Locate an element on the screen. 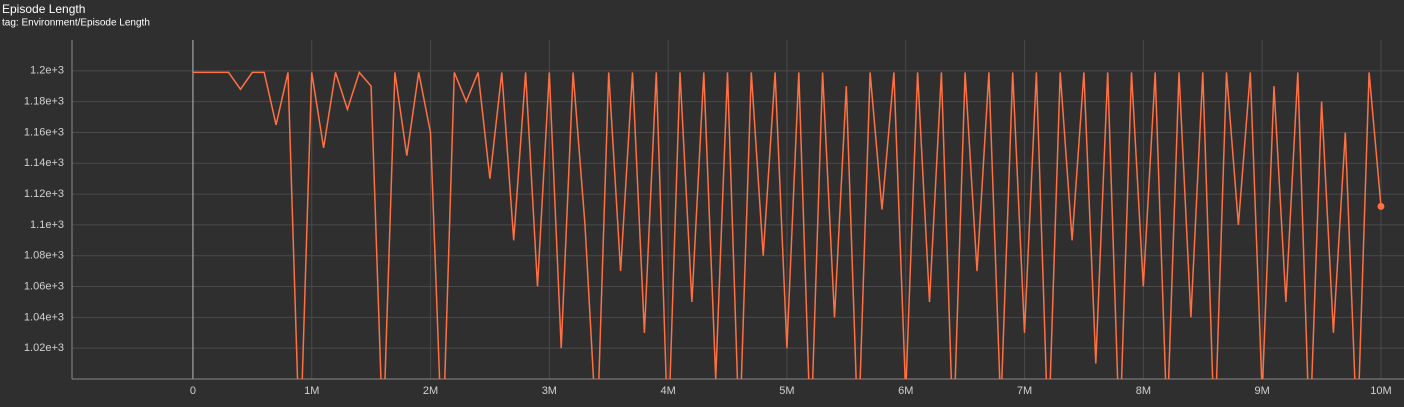 This screenshot has height=407, width=1404. y-tick-label: 1.16e+3 is located at coordinates (44, 132).